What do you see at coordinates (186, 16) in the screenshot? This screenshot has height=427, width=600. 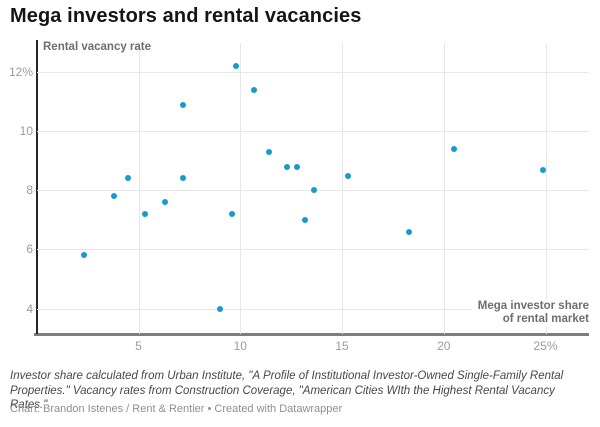 I see `chart-title: Mega investors and rental vacancies` at bounding box center [186, 16].